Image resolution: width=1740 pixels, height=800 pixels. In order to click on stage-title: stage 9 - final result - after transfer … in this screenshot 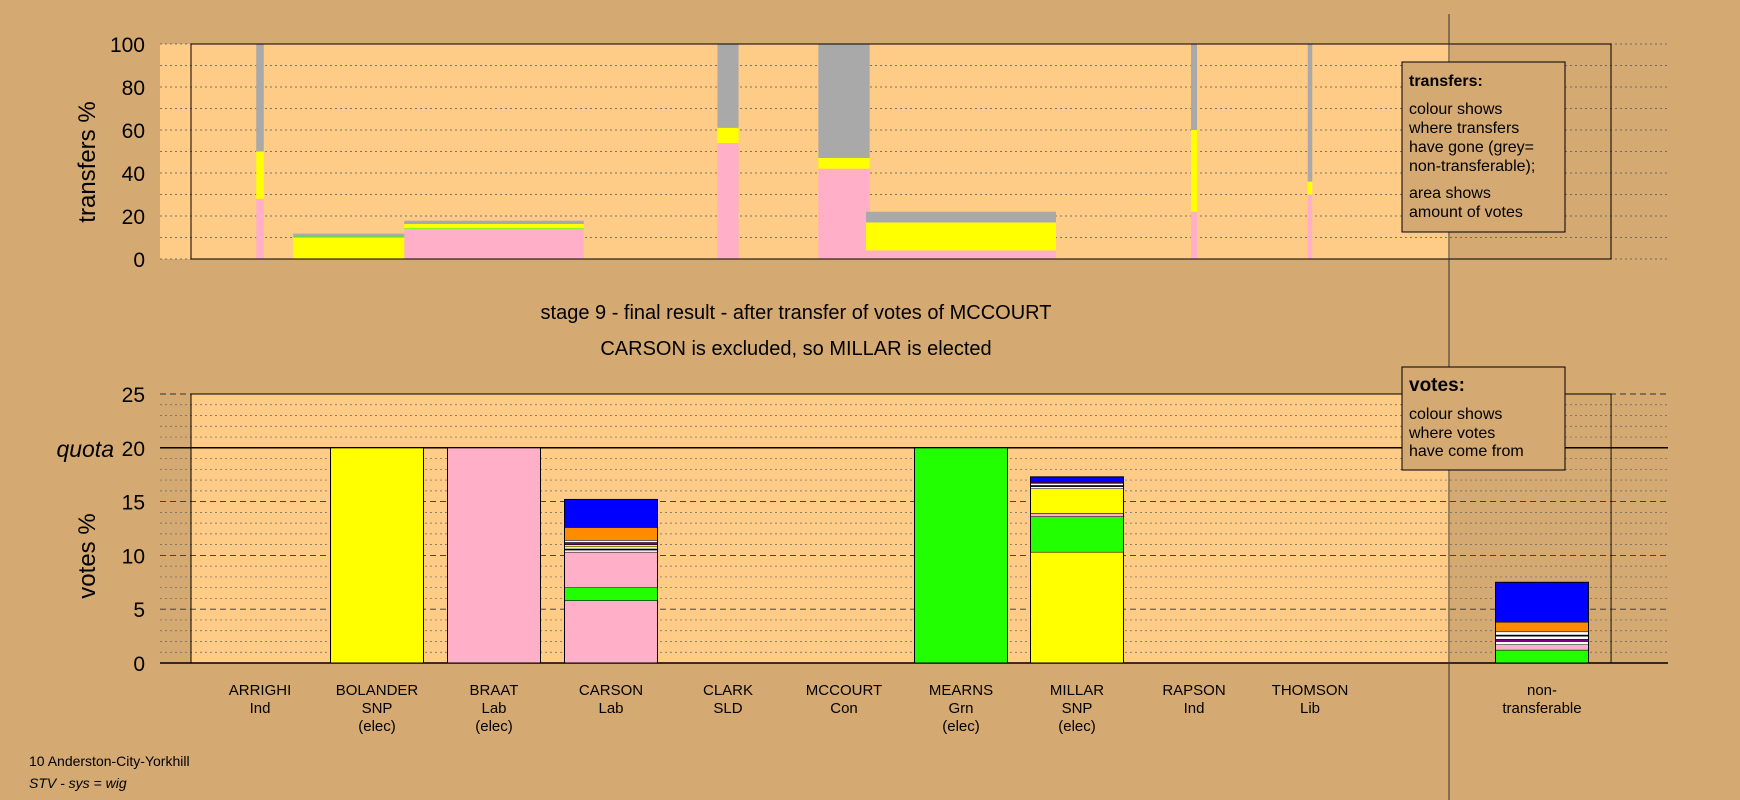, I will do `click(796, 313)`.